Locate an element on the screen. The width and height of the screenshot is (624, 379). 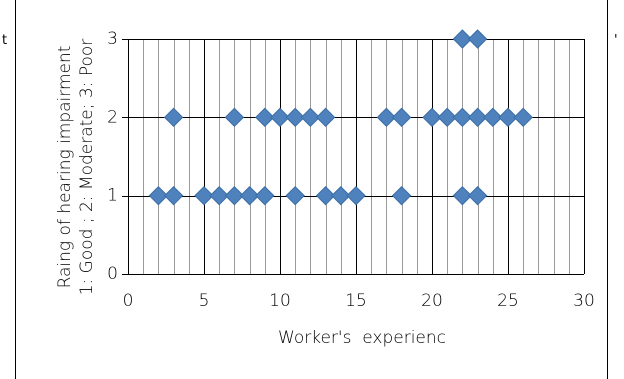
left-edge-text: t is located at coordinates (4, 40).